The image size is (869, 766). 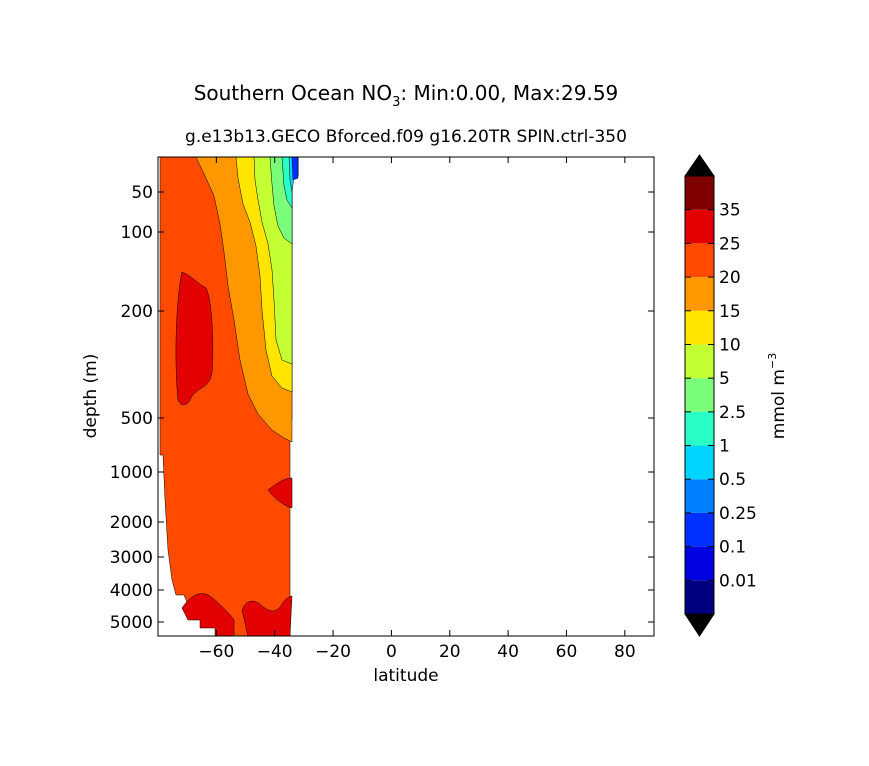 What do you see at coordinates (137, 233) in the screenshot?
I see `y-tick-label: 100` at bounding box center [137, 233].